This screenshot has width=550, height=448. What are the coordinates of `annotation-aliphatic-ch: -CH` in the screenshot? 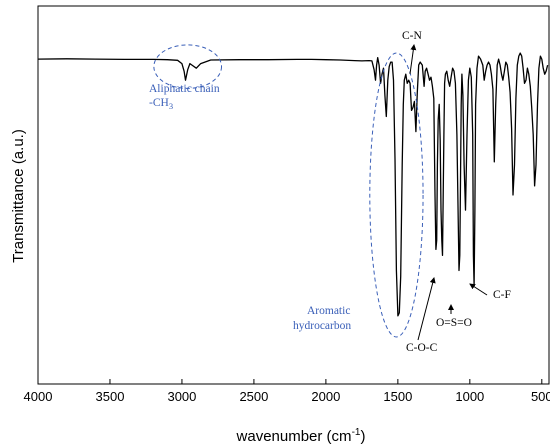 It's located at (159, 103).